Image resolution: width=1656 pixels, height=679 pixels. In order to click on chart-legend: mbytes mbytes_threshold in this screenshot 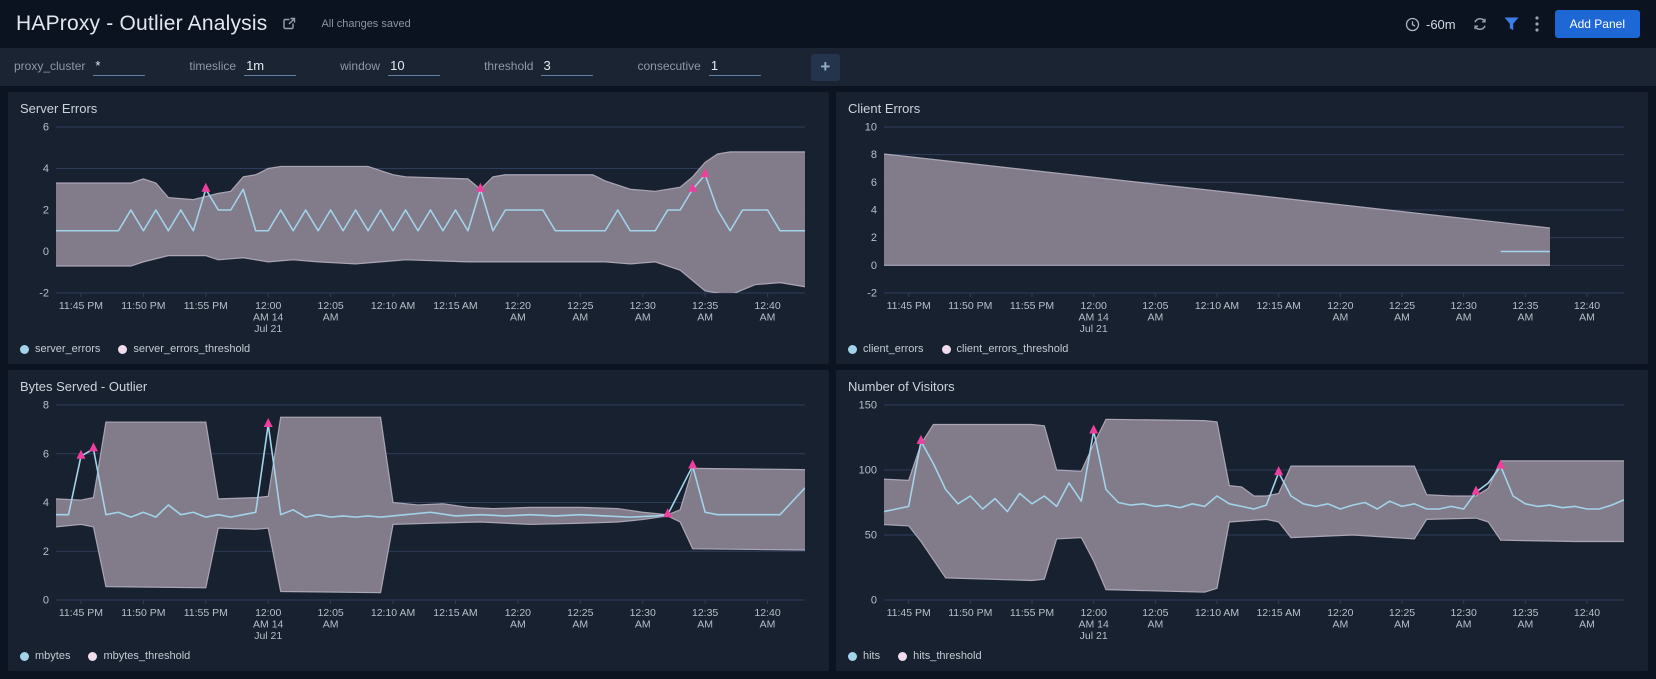, I will do `click(418, 656)`.